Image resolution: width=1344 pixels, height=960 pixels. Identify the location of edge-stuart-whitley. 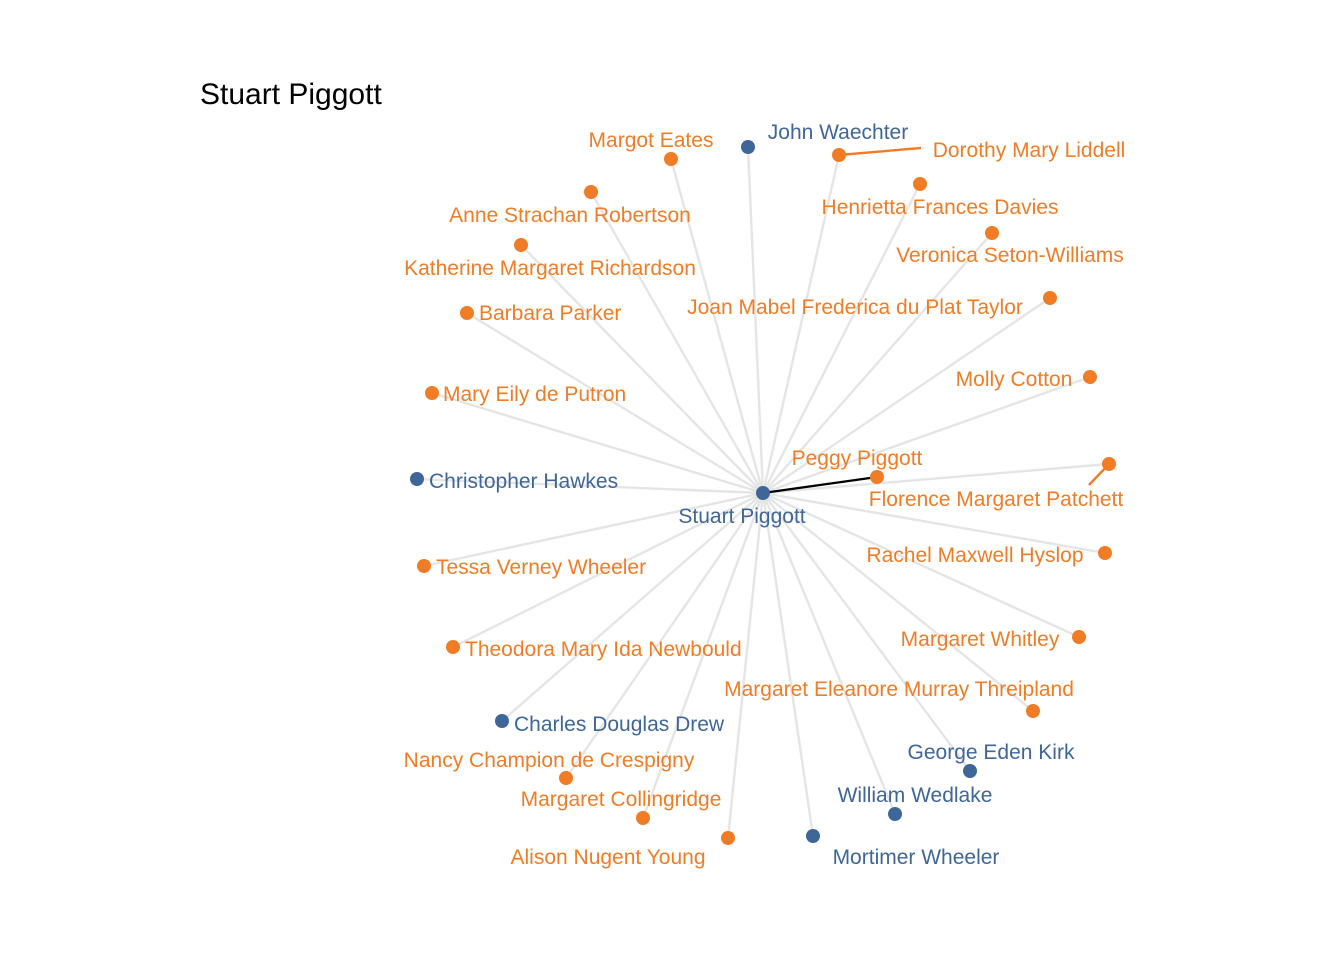
(921, 565).